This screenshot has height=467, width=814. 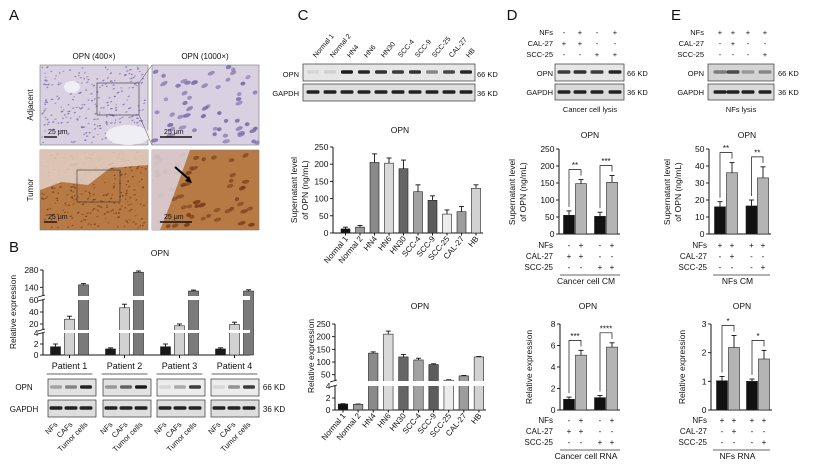 I want to click on chart-title: OPN, so click(x=588, y=306).